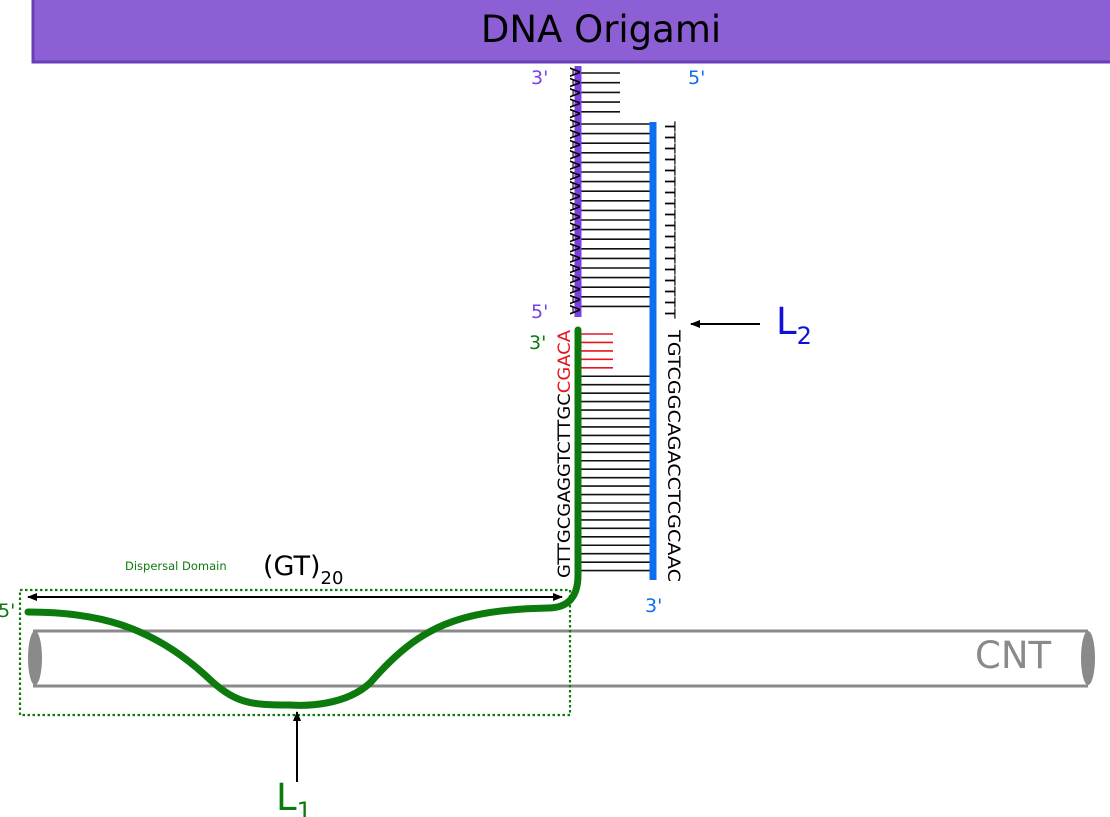 The width and height of the screenshot is (1110, 817). I want to click on green-sequence: GTTGCGAGGTCTTGCCGACA, so click(565, 454).